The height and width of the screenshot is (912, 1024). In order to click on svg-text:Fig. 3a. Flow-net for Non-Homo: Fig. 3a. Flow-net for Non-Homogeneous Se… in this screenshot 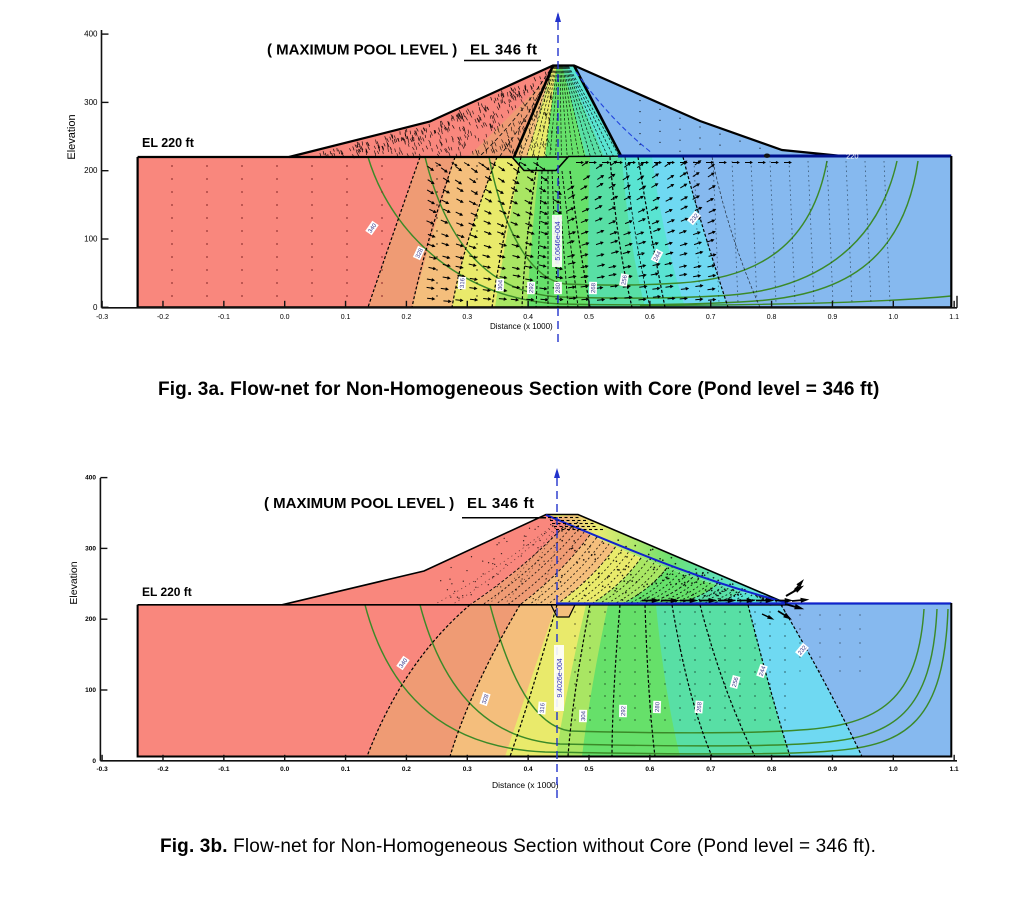, I will do `click(518, 389)`.